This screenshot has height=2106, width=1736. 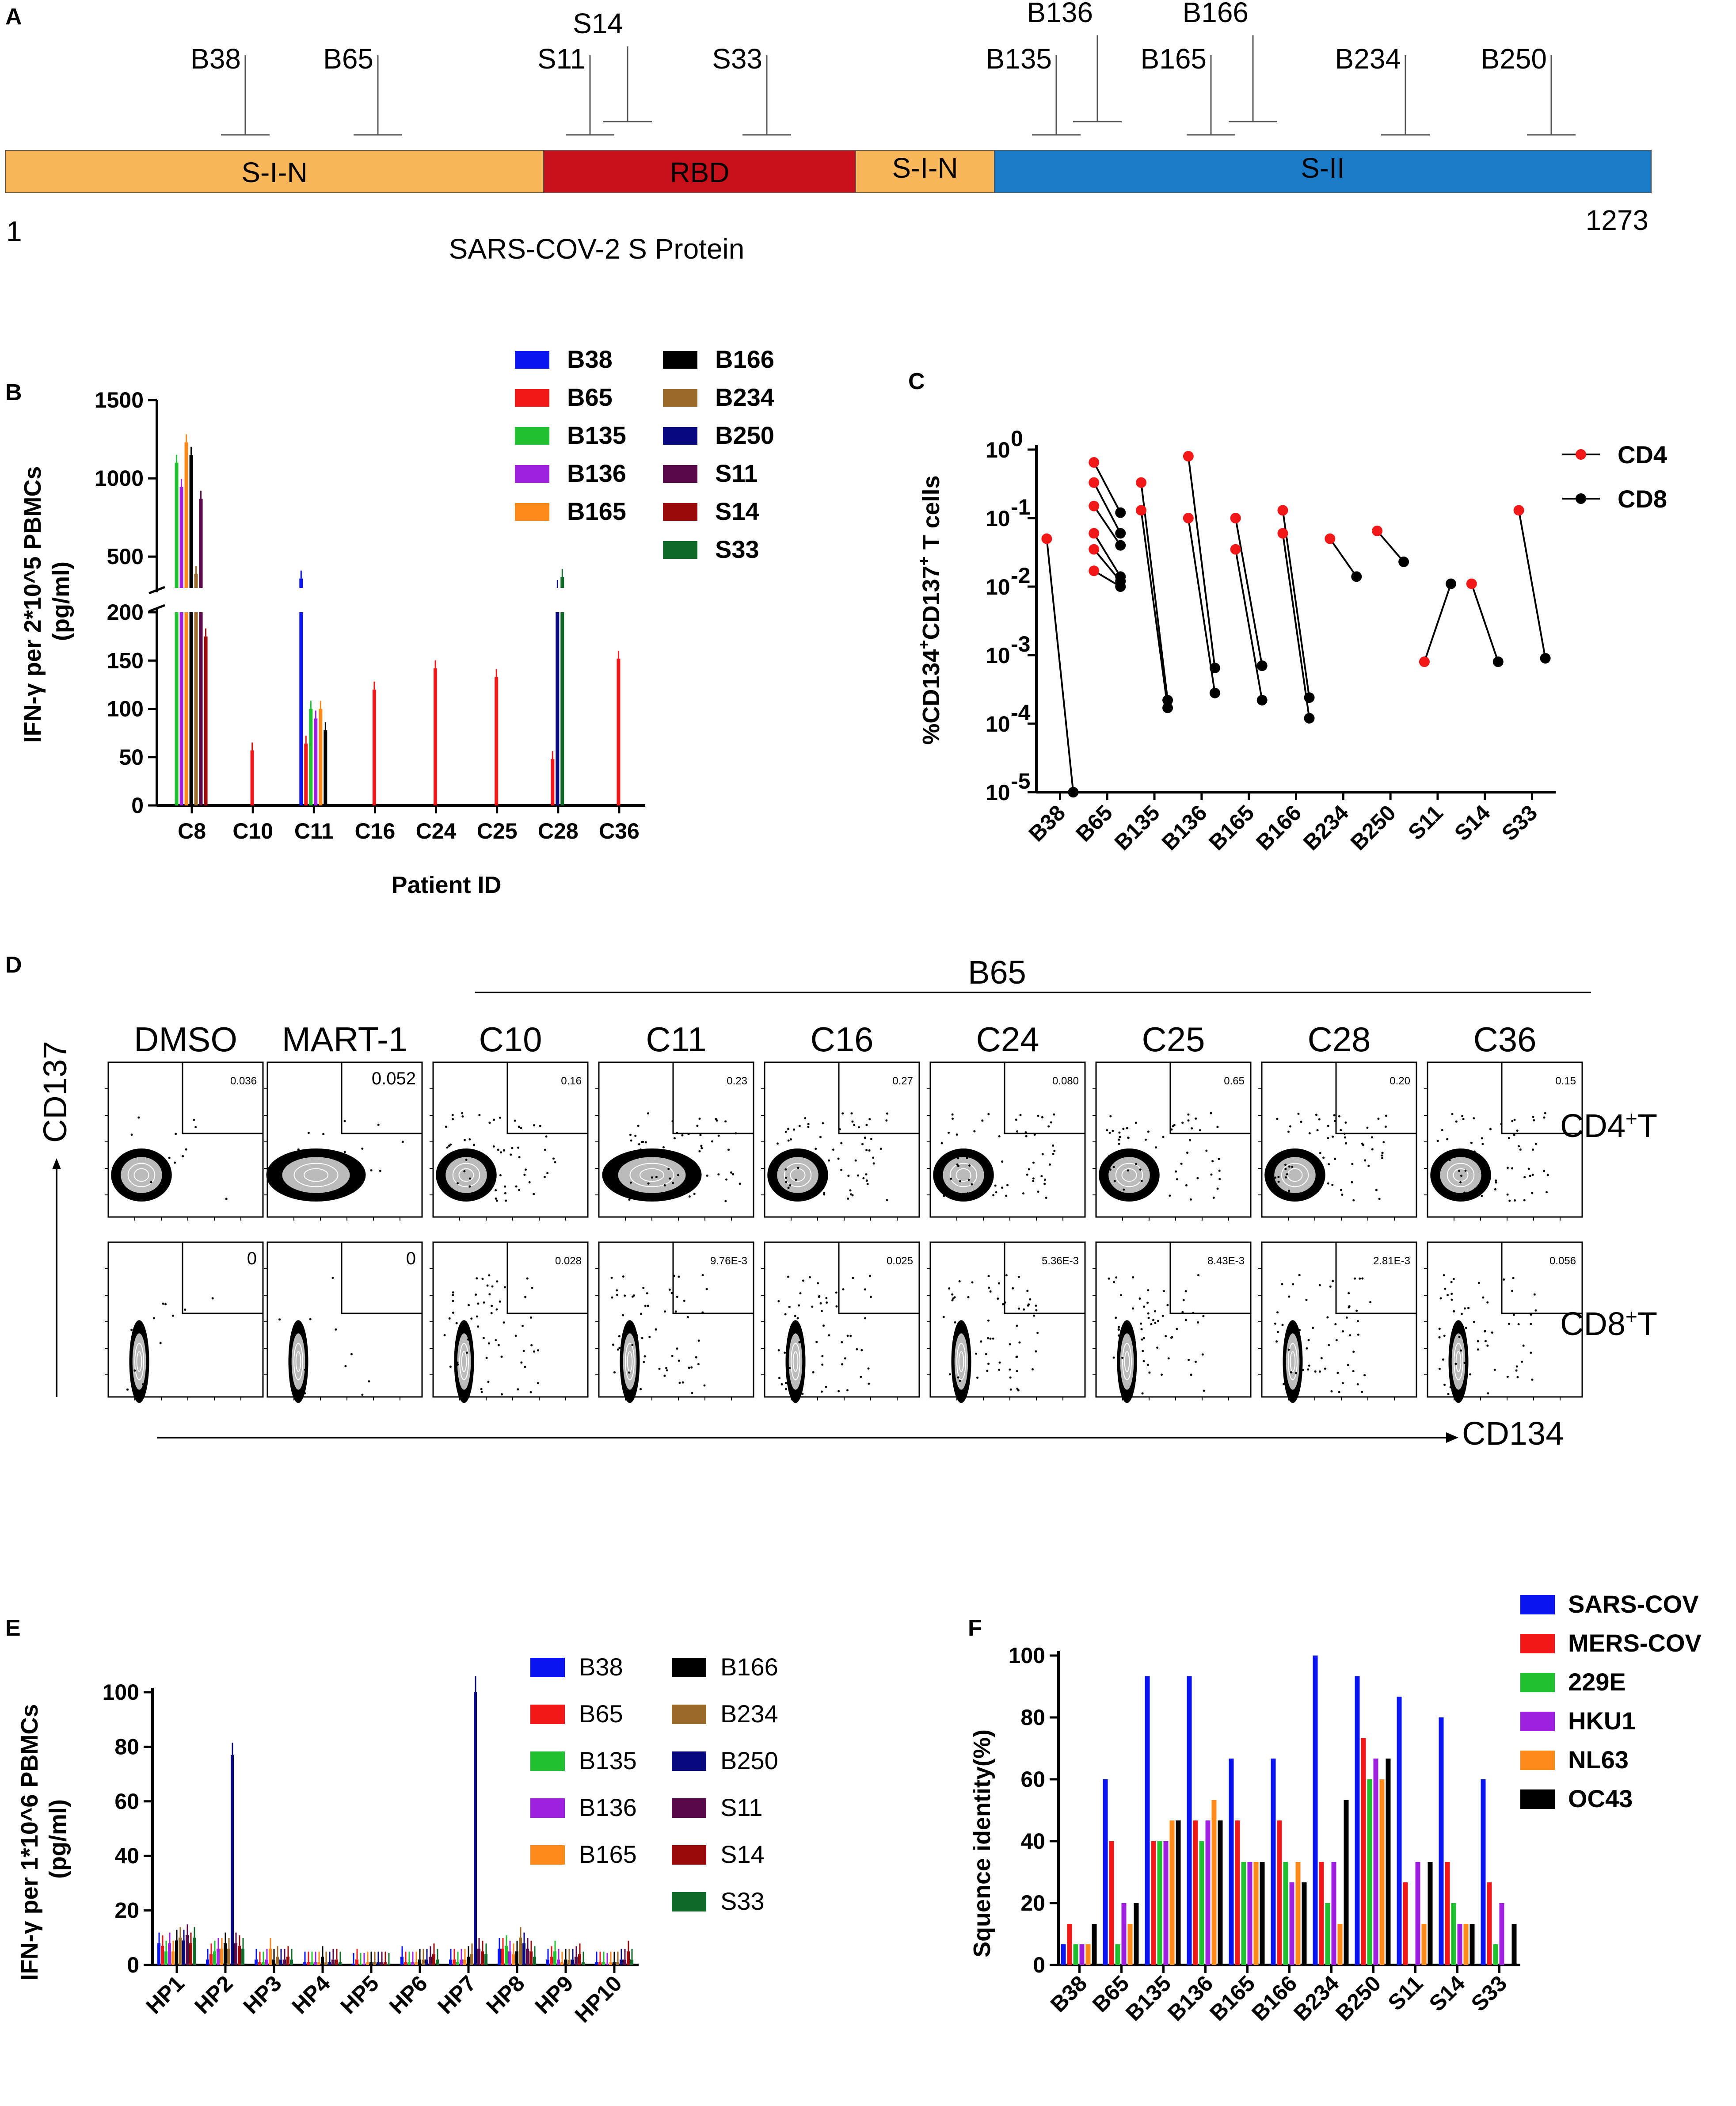 I want to click on e-bar-hp3-b136, so click(x=266, y=1962).